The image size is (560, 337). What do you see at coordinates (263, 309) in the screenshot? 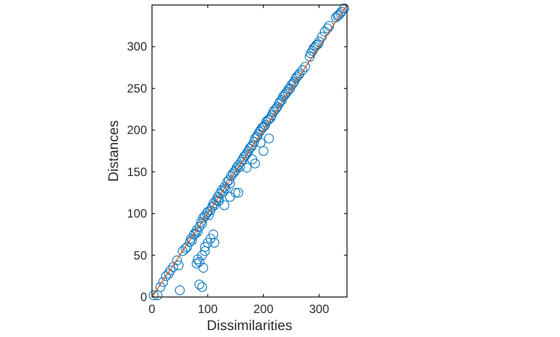
I see `x-tick-label: 200` at bounding box center [263, 309].